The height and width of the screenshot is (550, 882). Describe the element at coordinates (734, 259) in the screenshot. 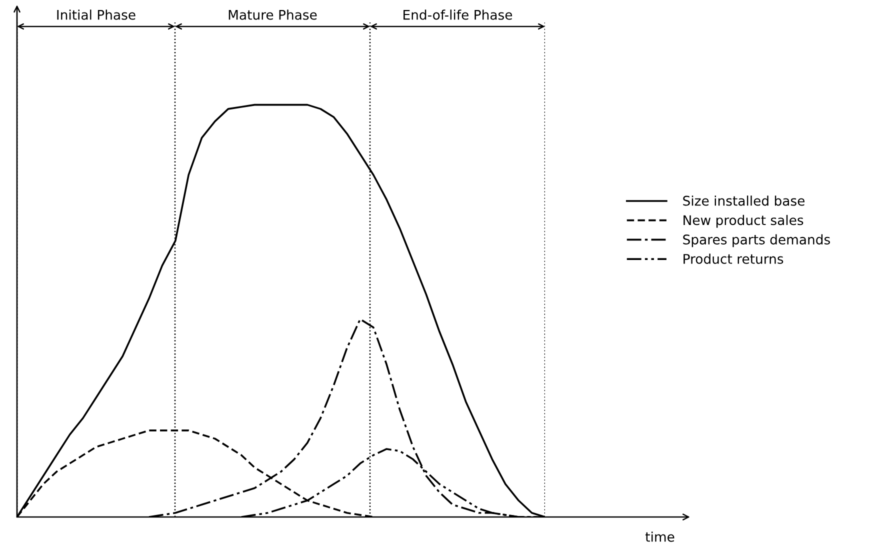

I see `legend-label: Product returns` at that location.